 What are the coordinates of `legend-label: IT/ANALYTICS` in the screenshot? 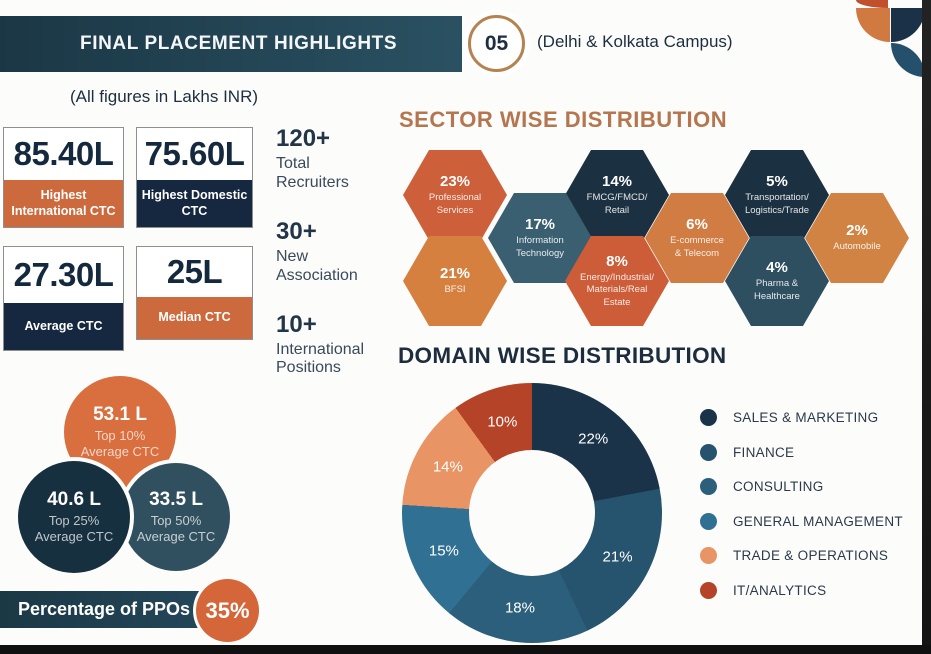 It's located at (780, 590).